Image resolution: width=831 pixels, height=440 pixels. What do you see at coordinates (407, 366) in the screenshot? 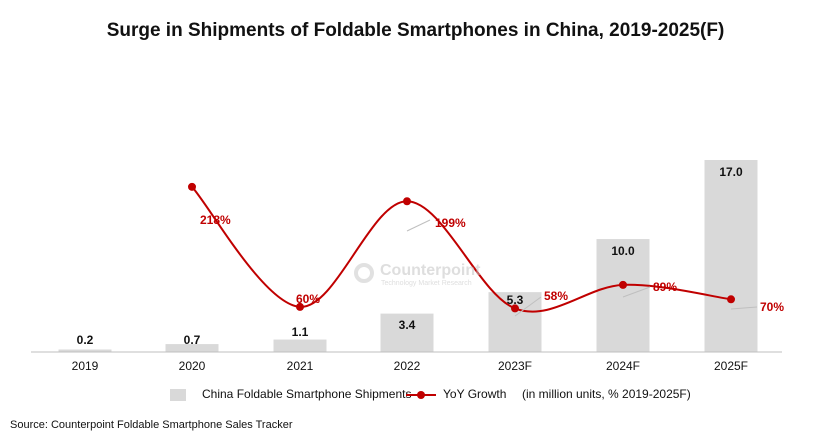
I see `x-tick-label: 2022` at bounding box center [407, 366].